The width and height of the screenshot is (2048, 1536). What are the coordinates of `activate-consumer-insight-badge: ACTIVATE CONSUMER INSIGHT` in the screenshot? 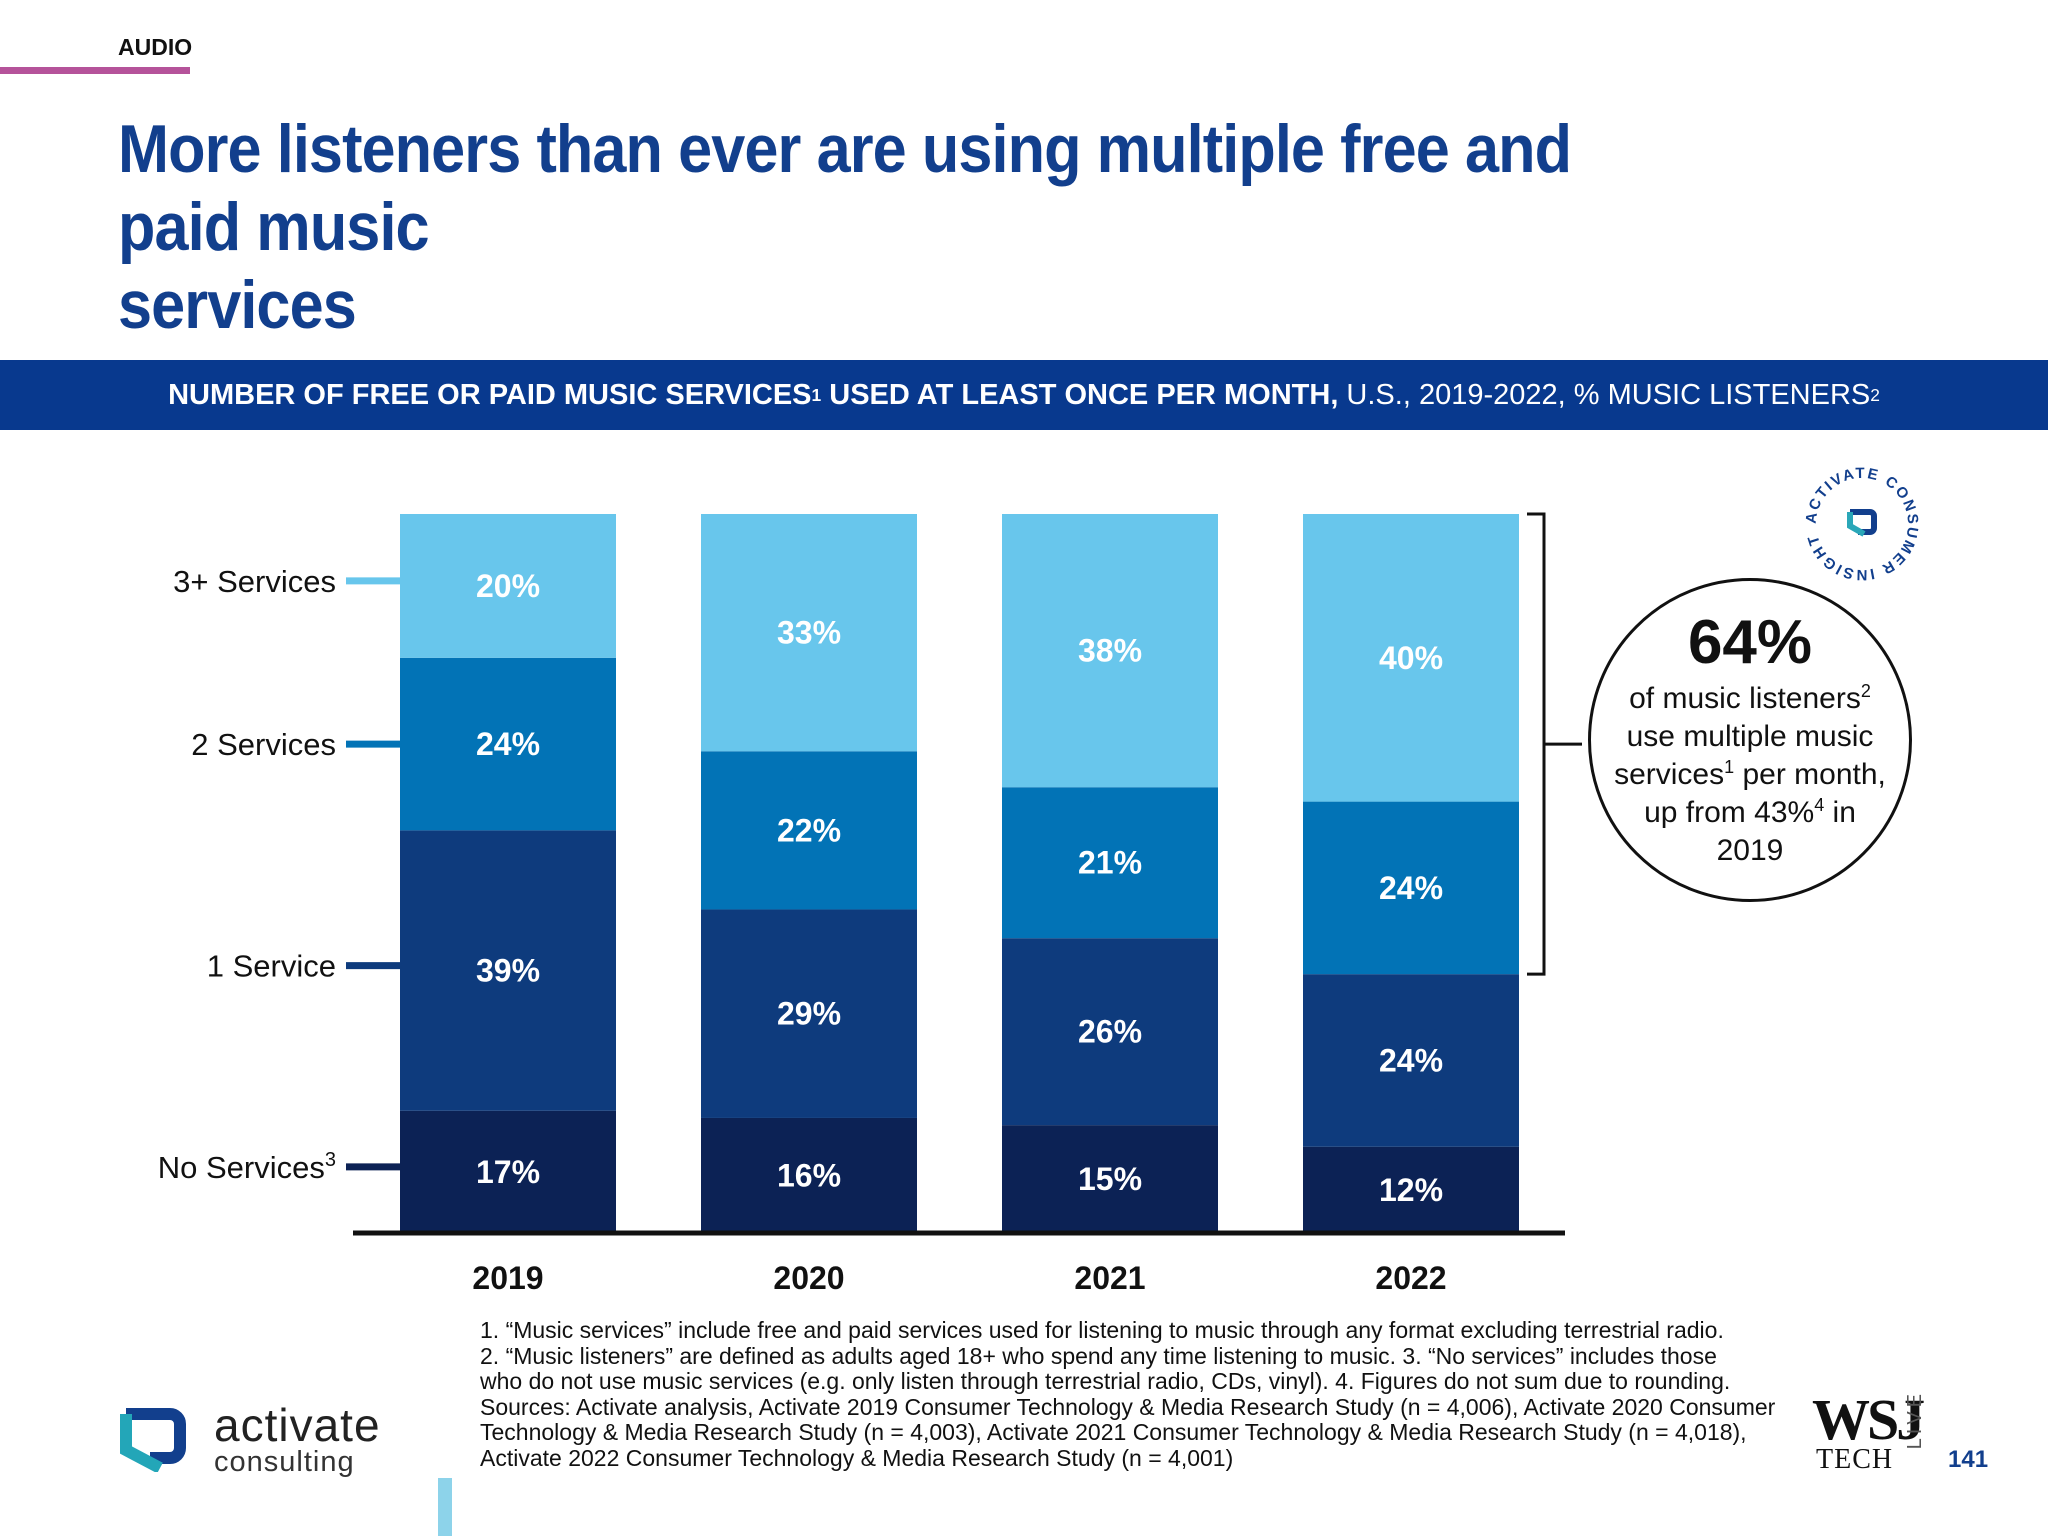 It's located at (1862, 524).